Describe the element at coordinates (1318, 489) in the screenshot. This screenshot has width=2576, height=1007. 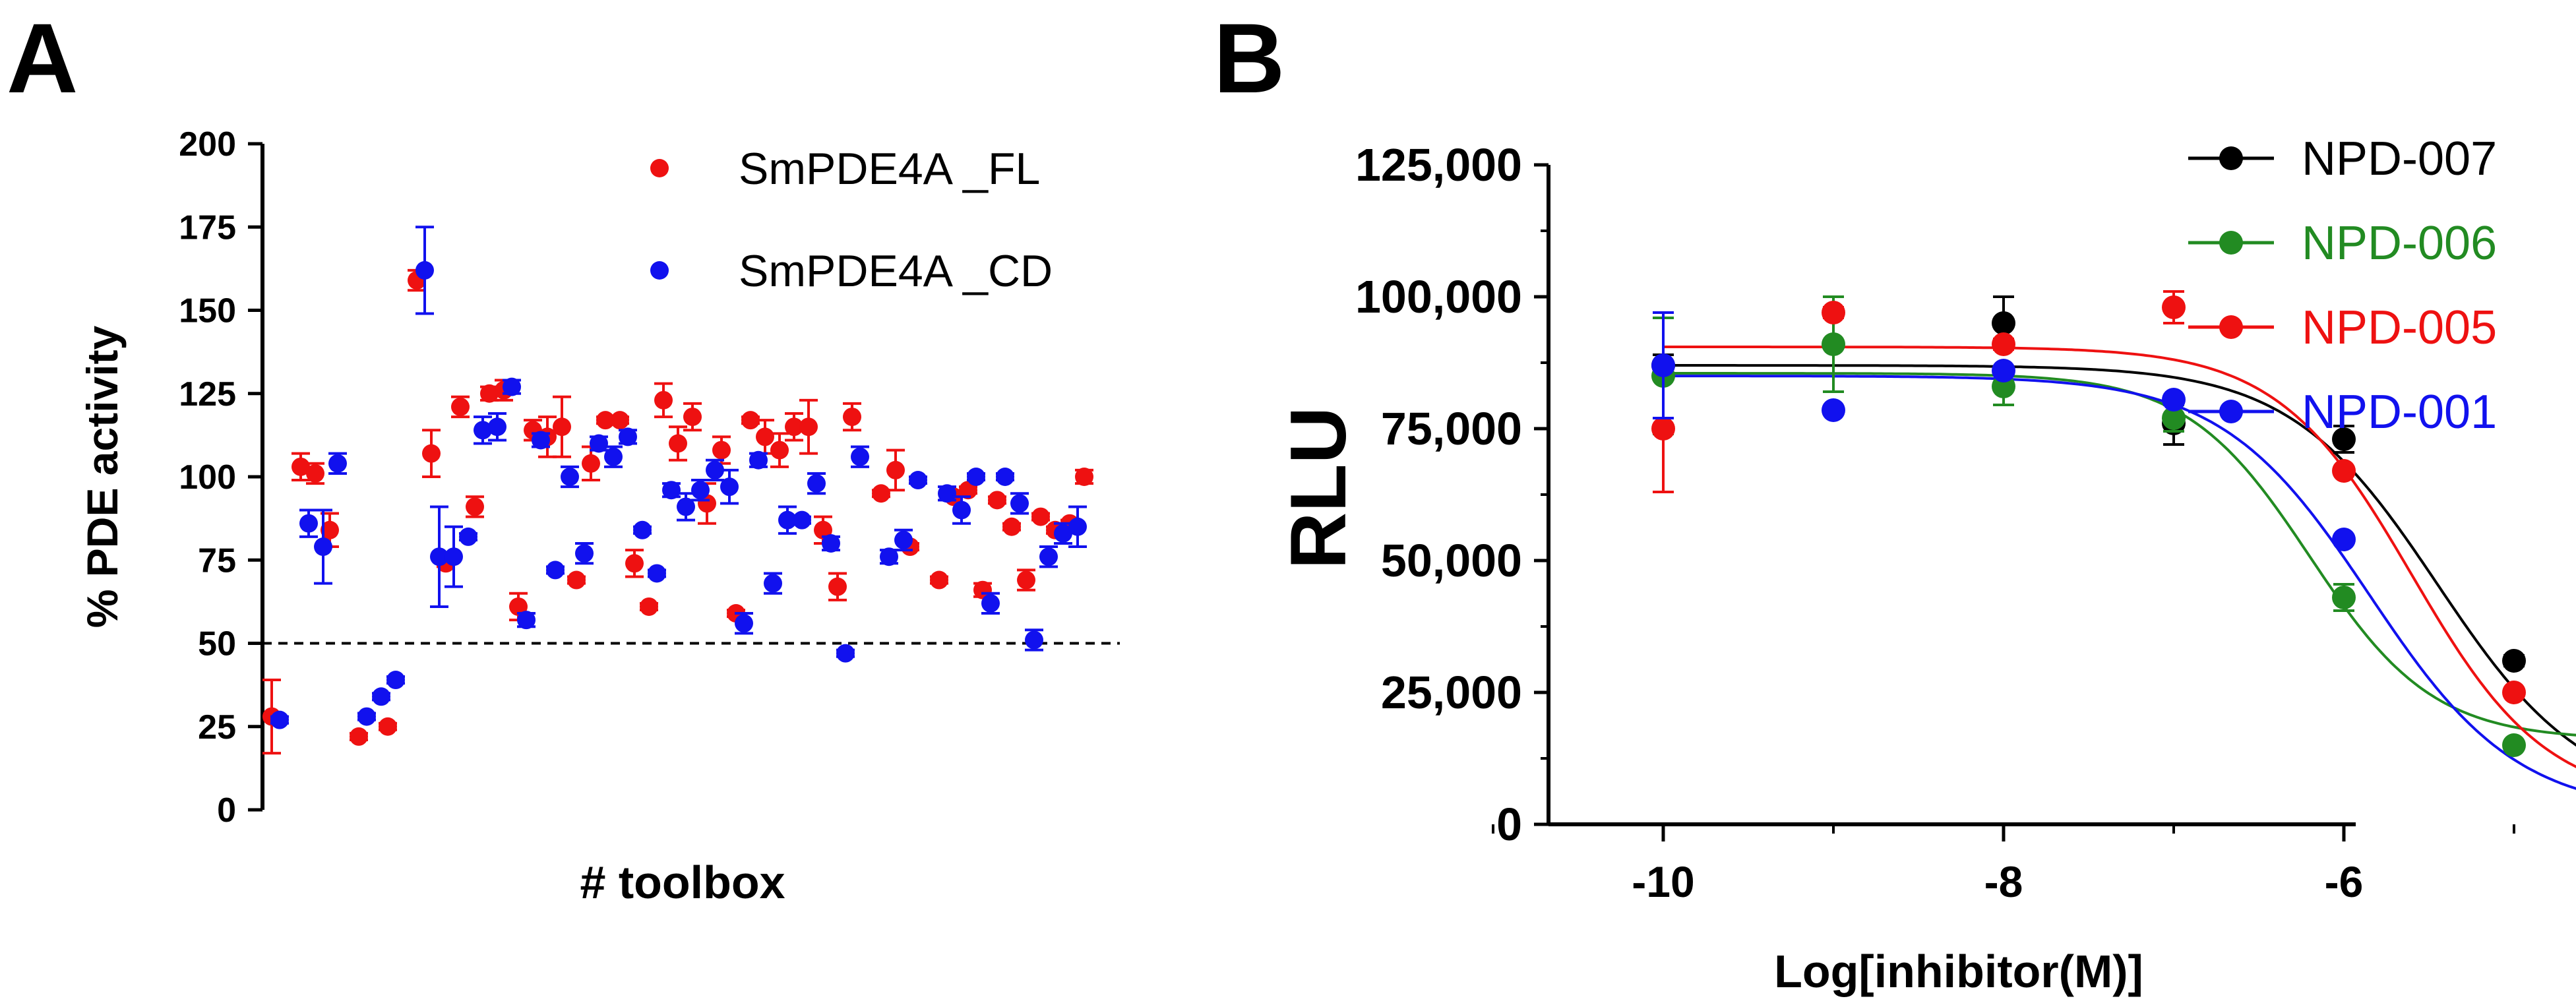
I see `panel-b-y-axis-title: RLU` at that location.